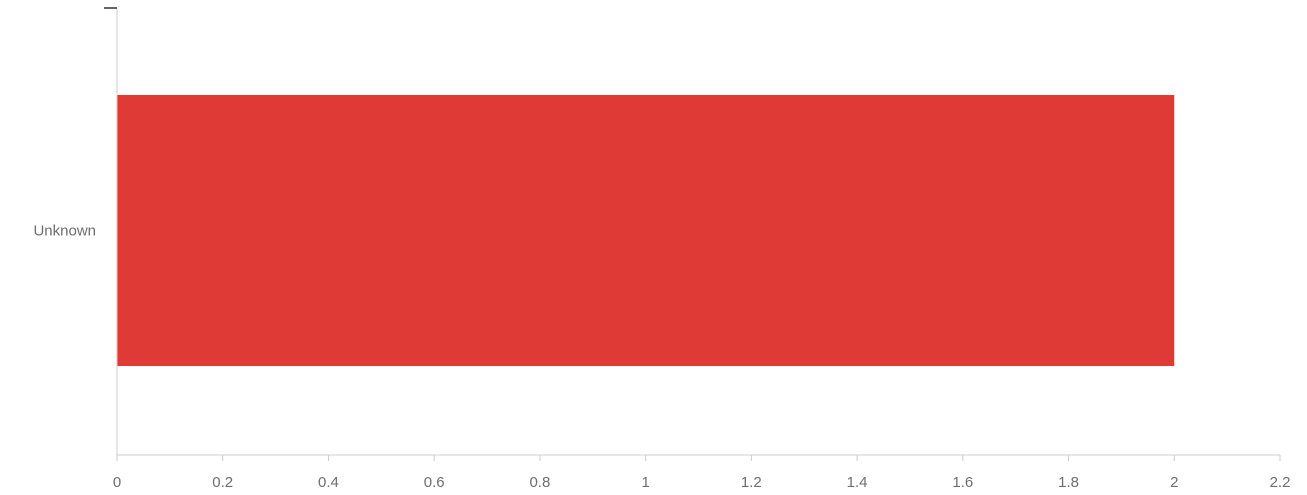 This screenshot has width=1307, height=495. Describe the element at coordinates (857, 482) in the screenshot. I see `x-tick-label: 1.4` at that location.